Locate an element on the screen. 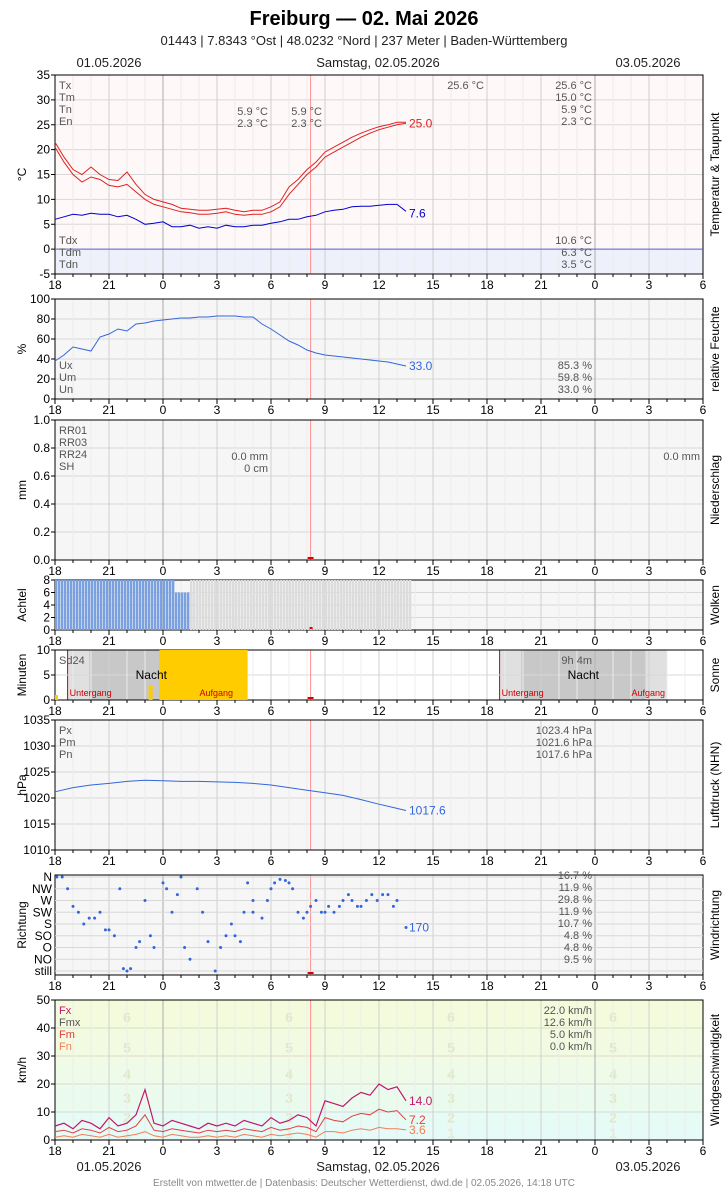  legend-label: Fx is located at coordinates (65, 1011).